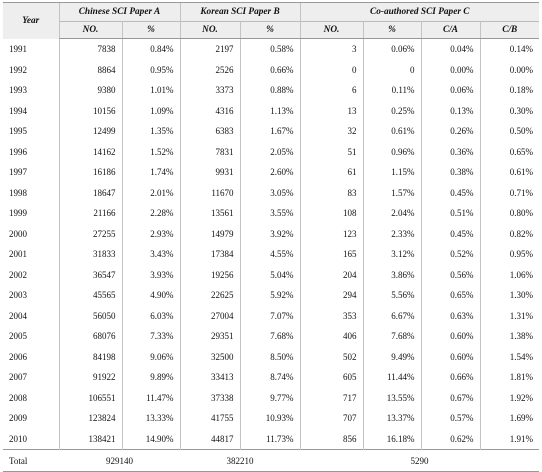 This screenshot has height=472, width=542. Describe the element at coordinates (450, 151) in the screenshot. I see `c-over-a-cell: 0.36%` at that location.